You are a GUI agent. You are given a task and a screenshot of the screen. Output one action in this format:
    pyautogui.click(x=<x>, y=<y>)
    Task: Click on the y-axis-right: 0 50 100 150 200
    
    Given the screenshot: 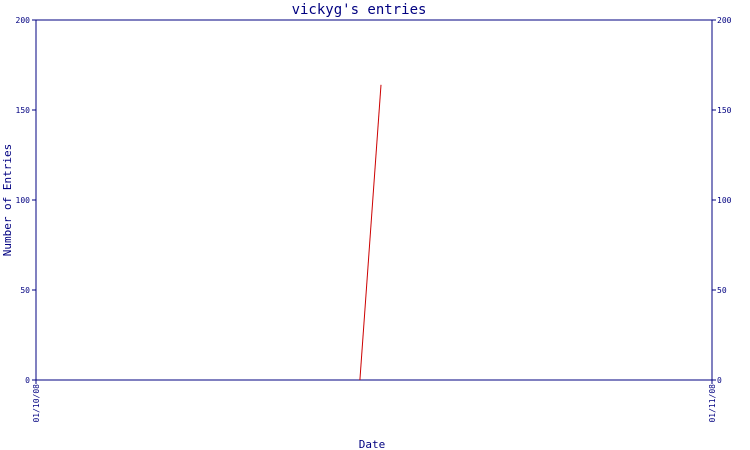 What is the action you would take?
    pyautogui.click(x=722, y=200)
    